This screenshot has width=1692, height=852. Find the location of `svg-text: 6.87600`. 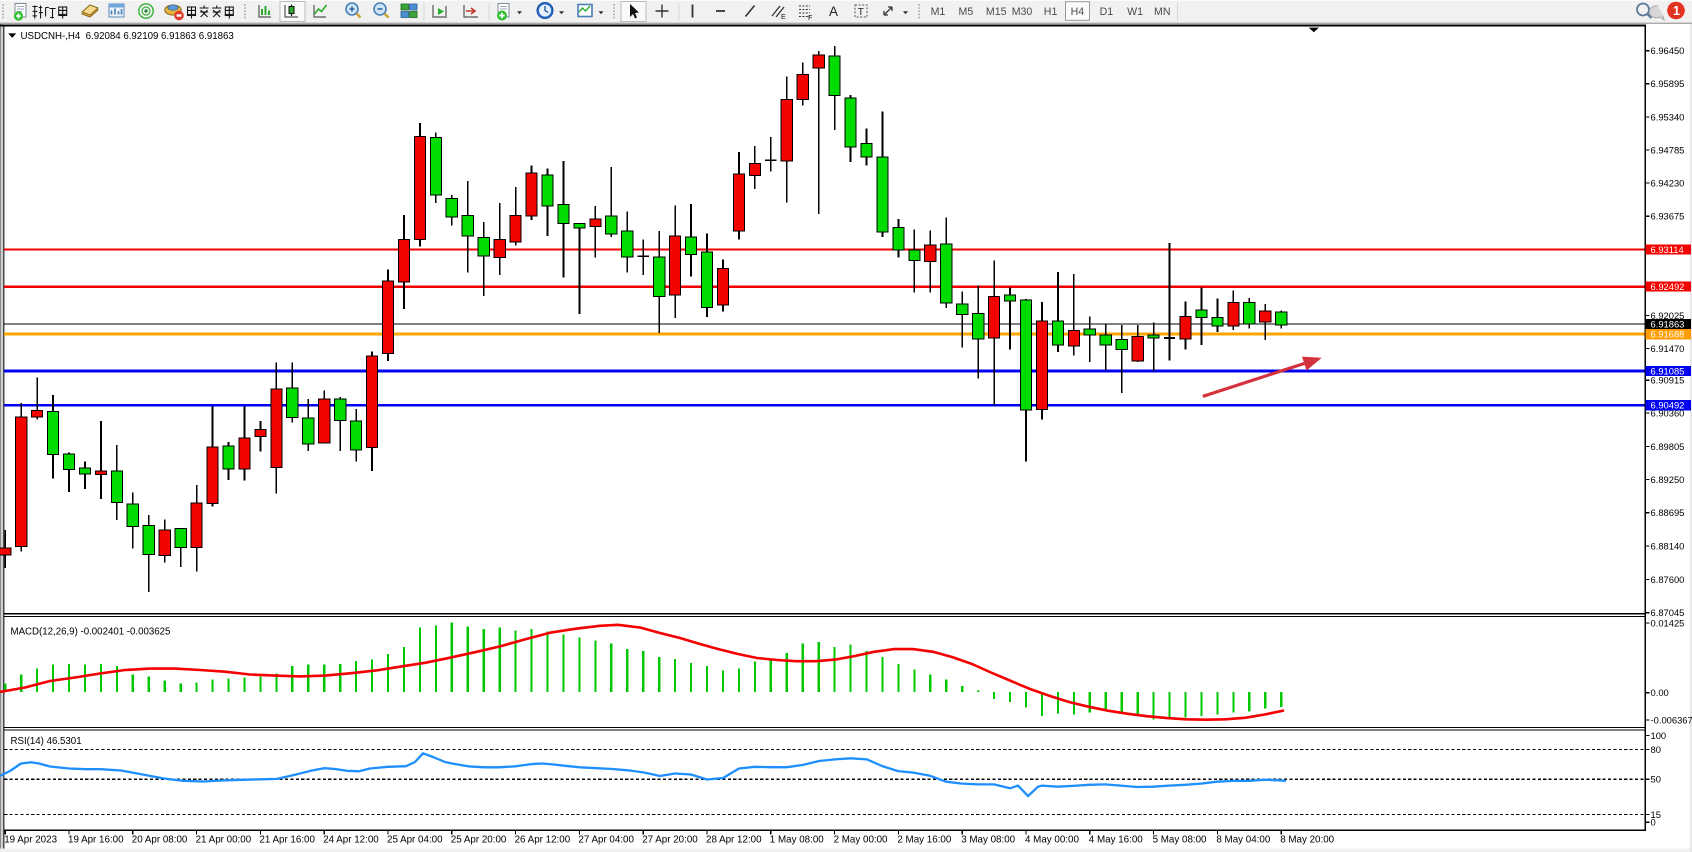

svg-text: 6.87600 is located at coordinates (1668, 579).